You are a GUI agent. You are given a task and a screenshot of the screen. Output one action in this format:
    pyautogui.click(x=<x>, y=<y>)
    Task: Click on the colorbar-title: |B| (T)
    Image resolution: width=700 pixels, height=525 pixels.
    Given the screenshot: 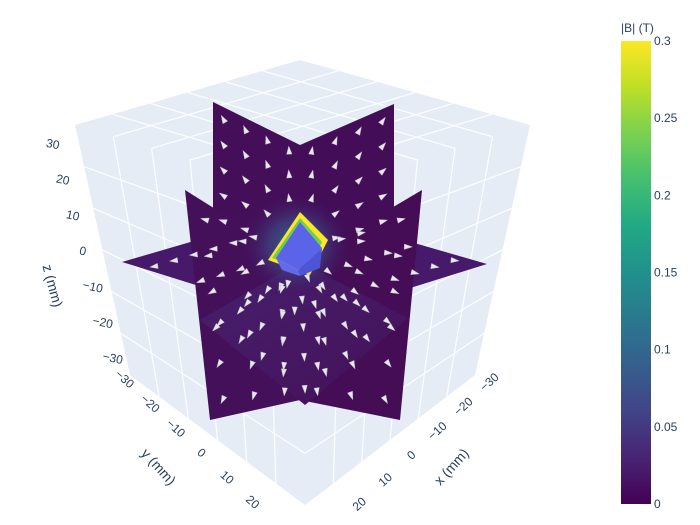 What is the action you would take?
    pyautogui.click(x=637, y=28)
    